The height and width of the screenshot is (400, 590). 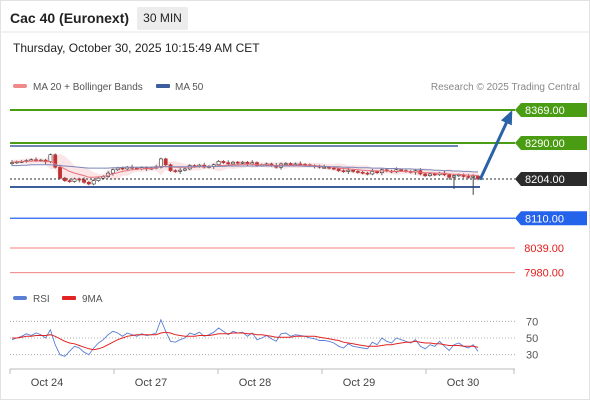 What do you see at coordinates (151, 383) in the screenshot?
I see `x-tick-label-1: Oct 27` at bounding box center [151, 383].